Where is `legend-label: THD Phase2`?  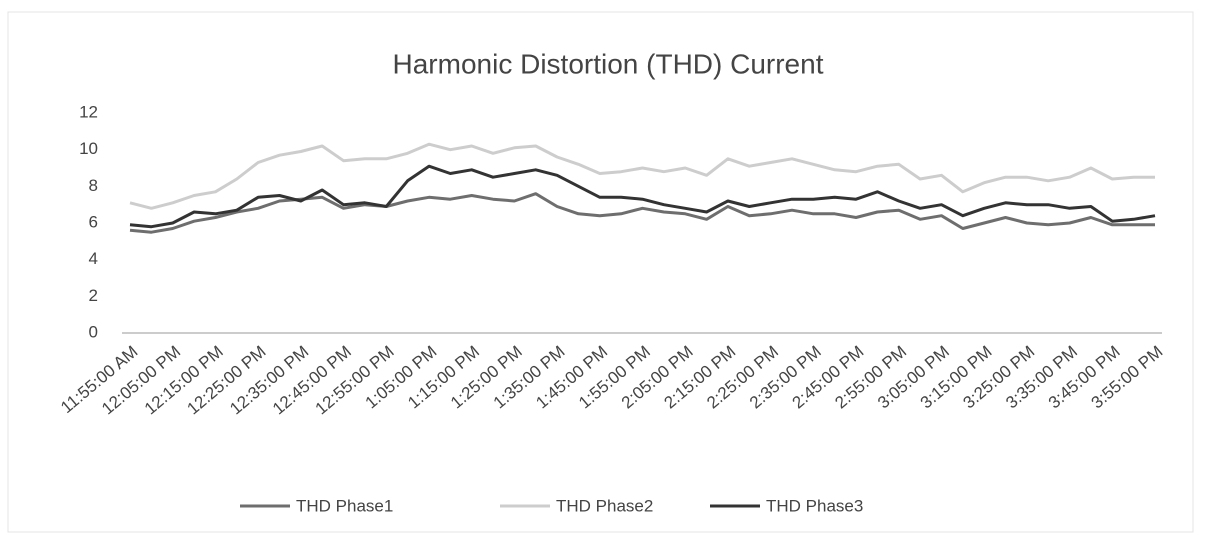 legend-label: THD Phase2 is located at coordinates (604, 505).